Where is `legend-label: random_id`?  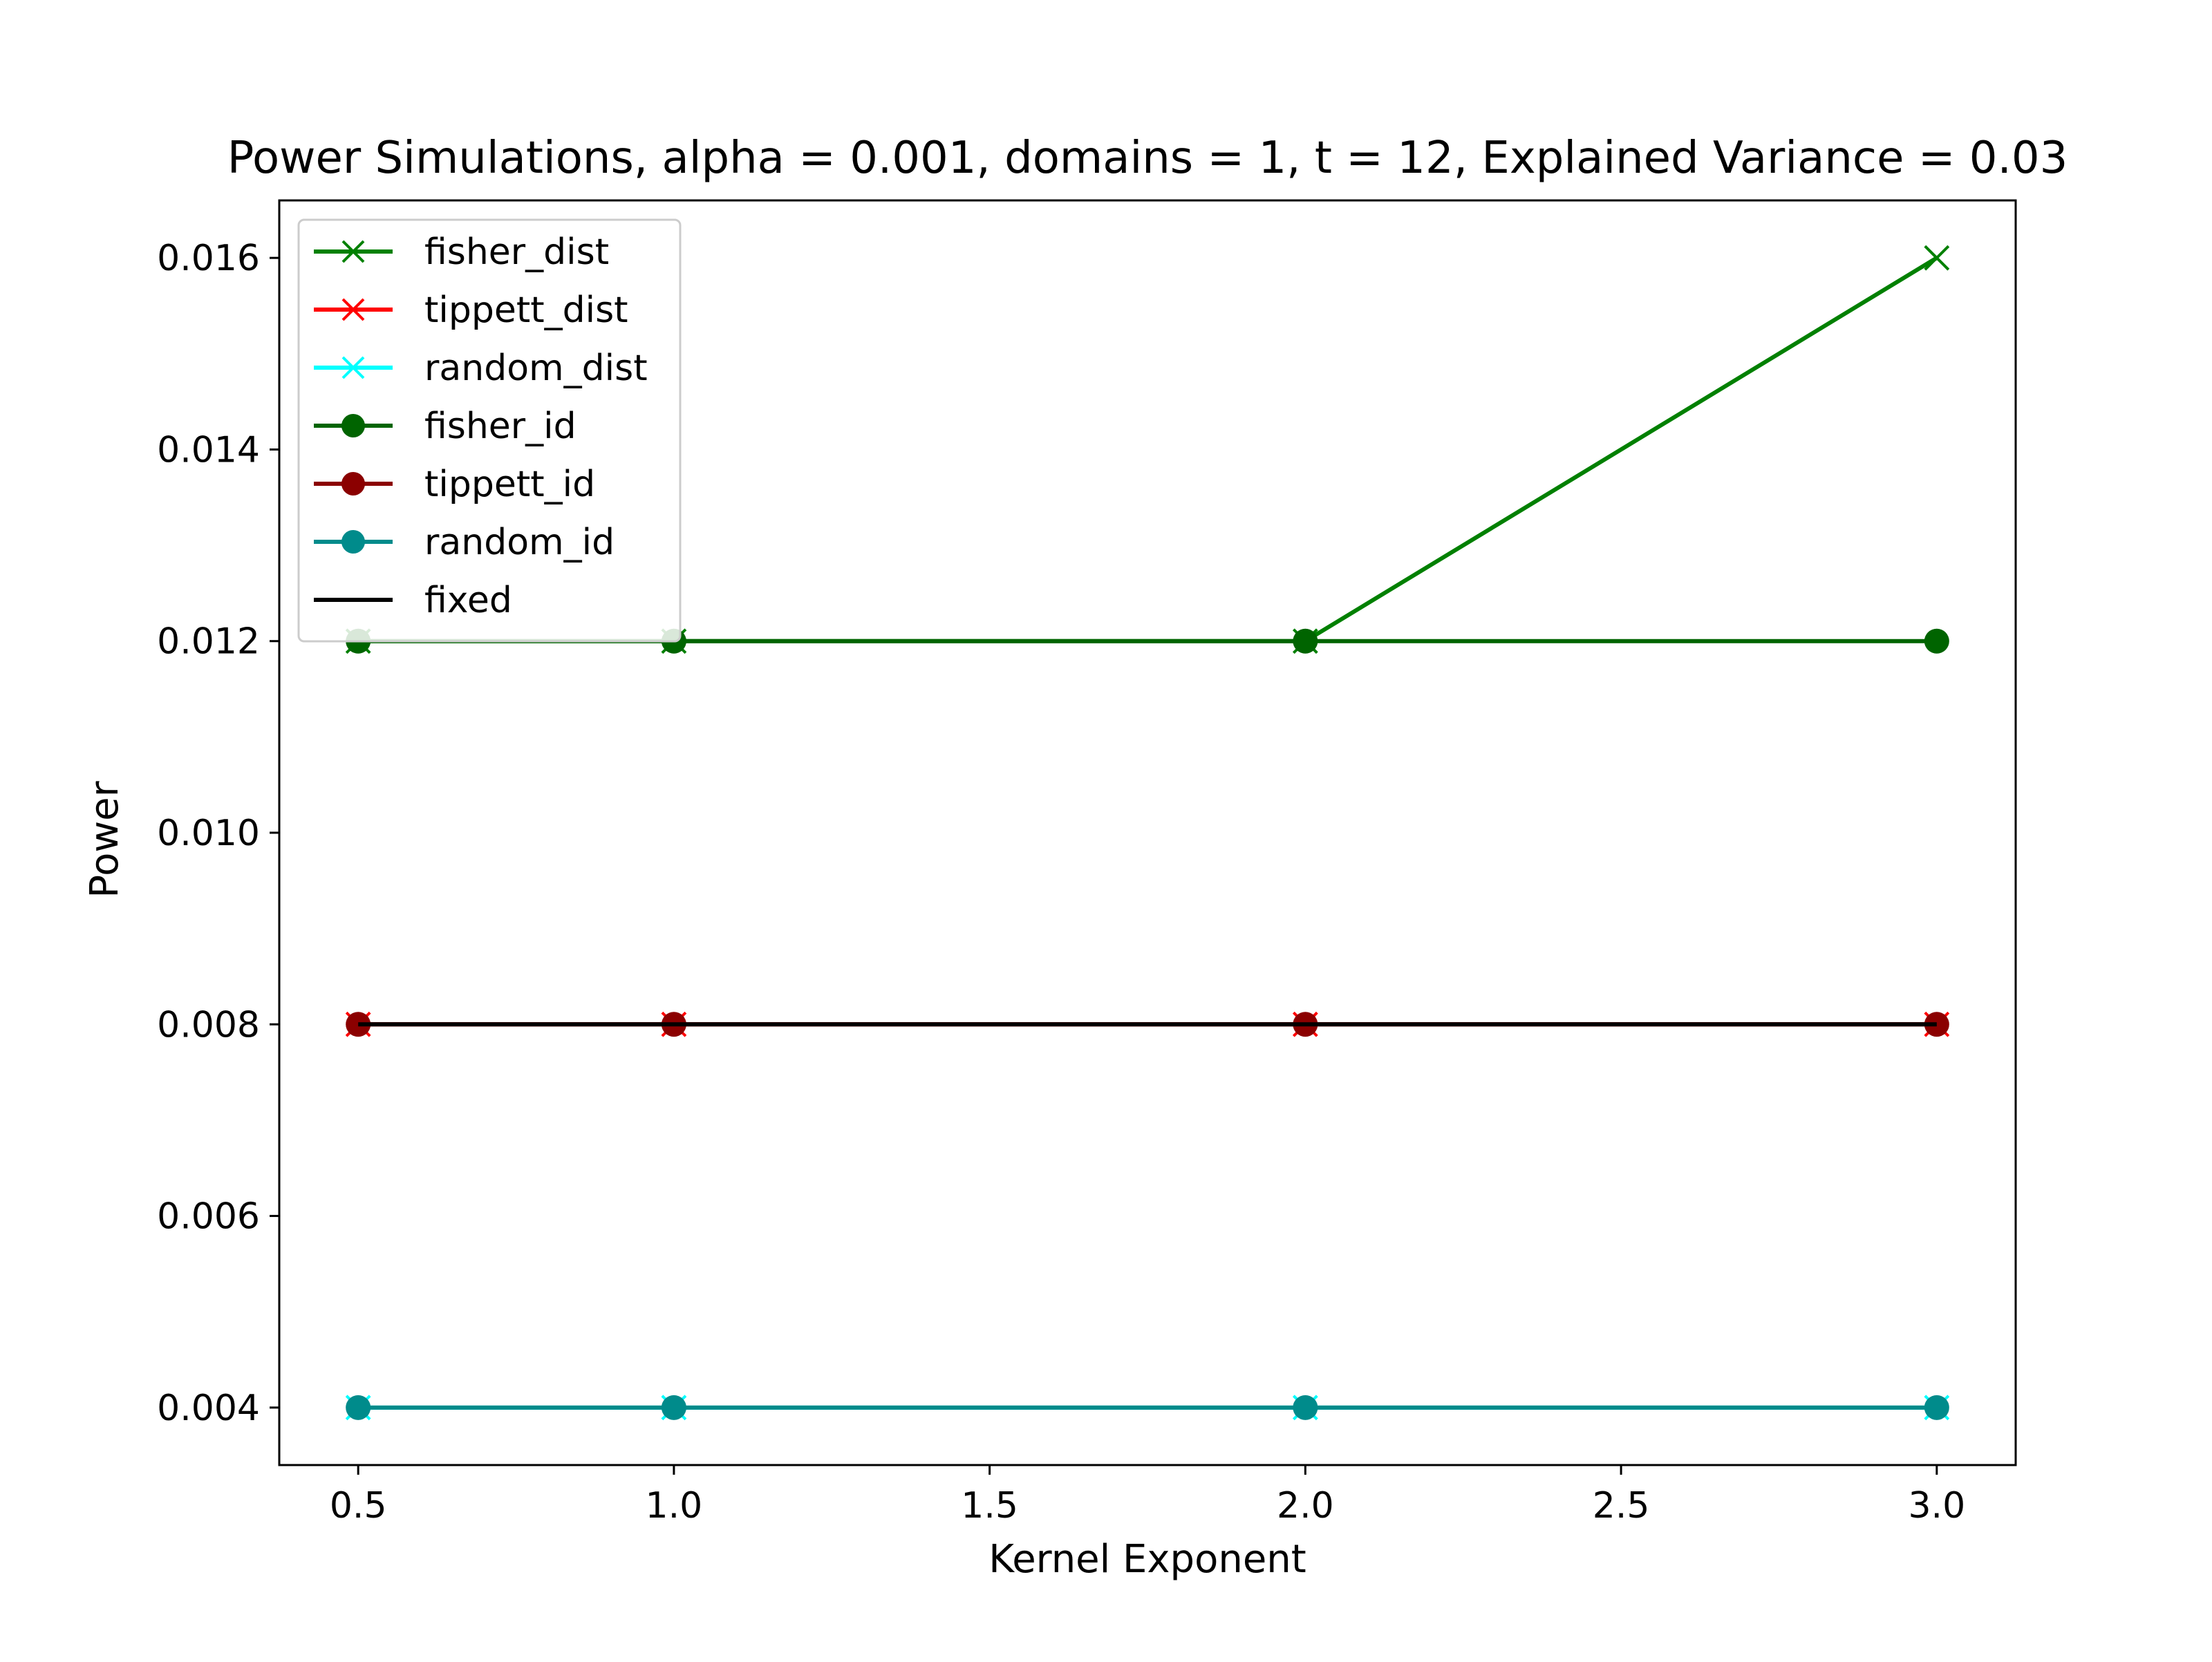 legend-label: random_id is located at coordinates (519, 542).